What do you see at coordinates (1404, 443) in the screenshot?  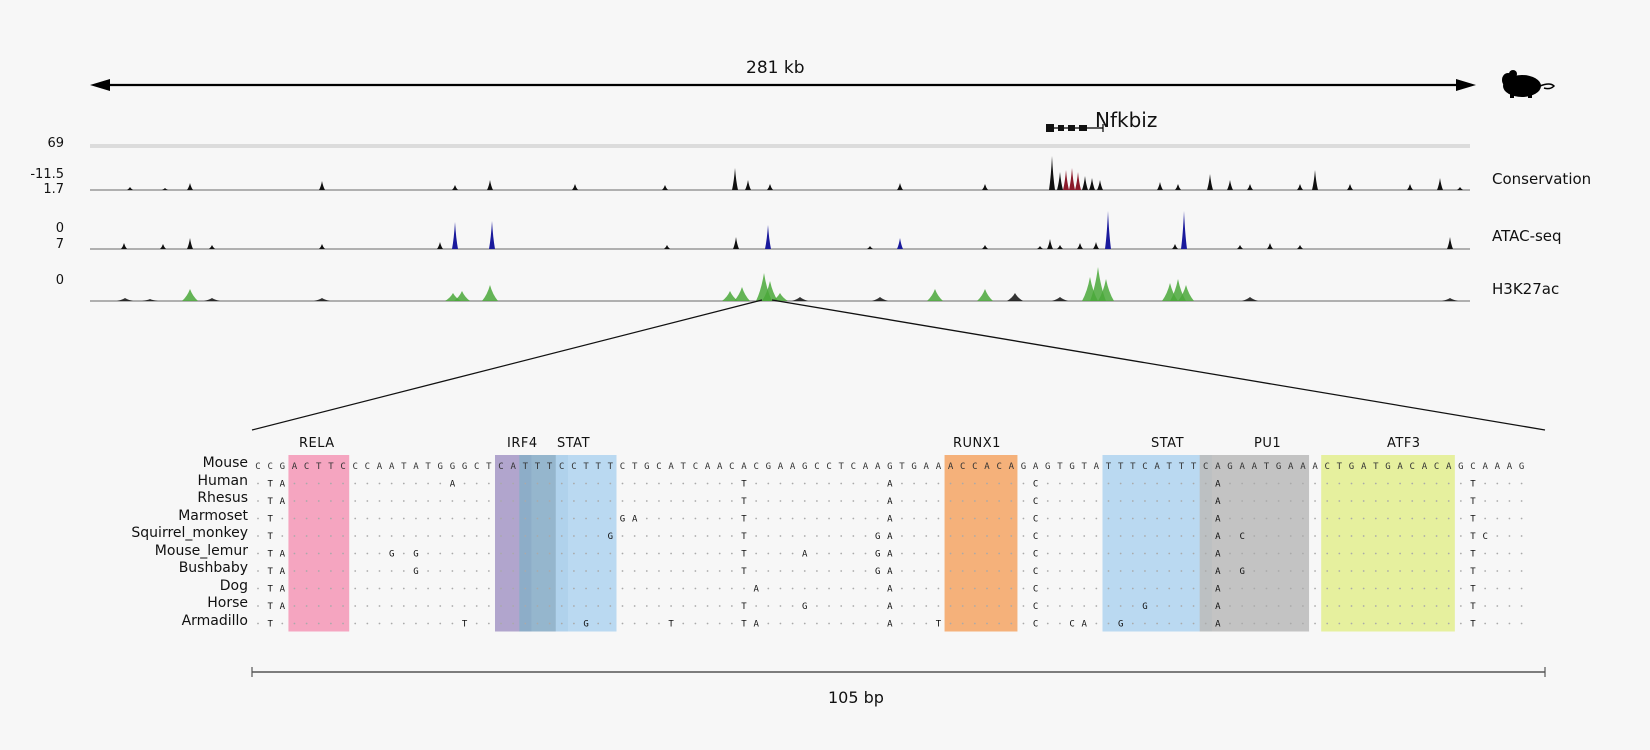 I see `motif-label-atf3: ATF3` at bounding box center [1404, 443].